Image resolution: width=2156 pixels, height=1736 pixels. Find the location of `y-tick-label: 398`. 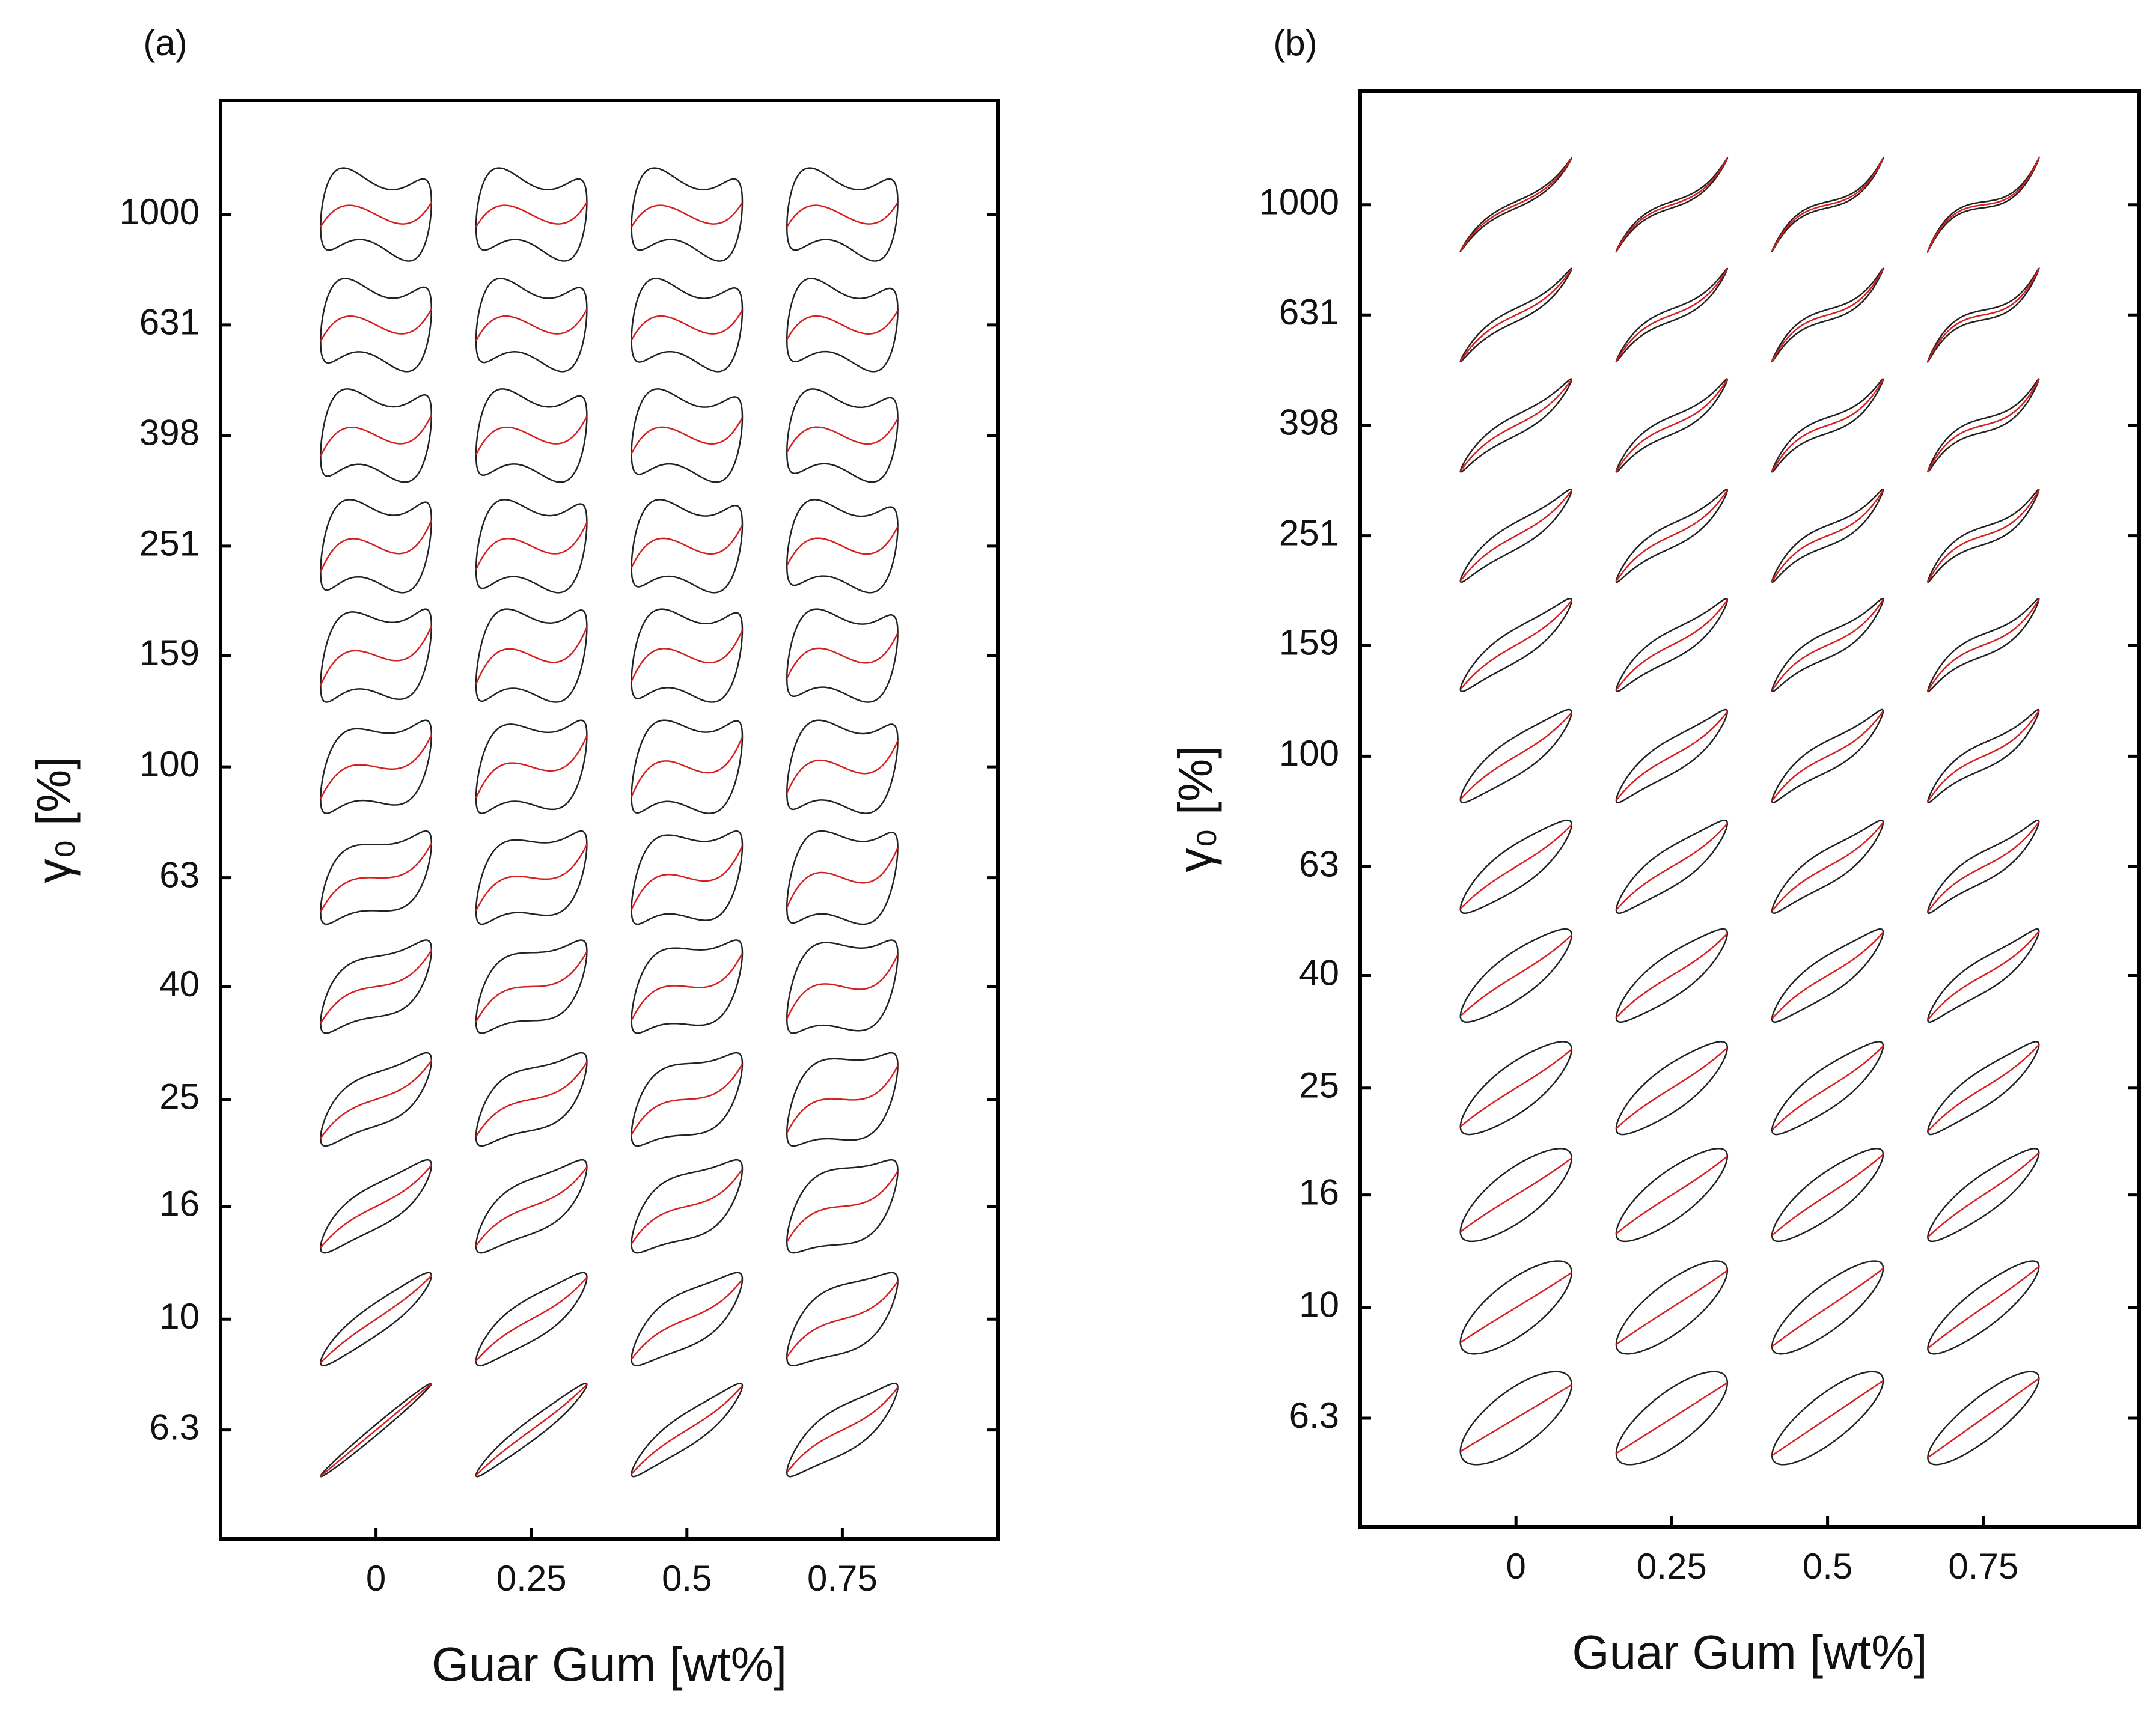

y-tick-label: 398 is located at coordinates (169, 433).